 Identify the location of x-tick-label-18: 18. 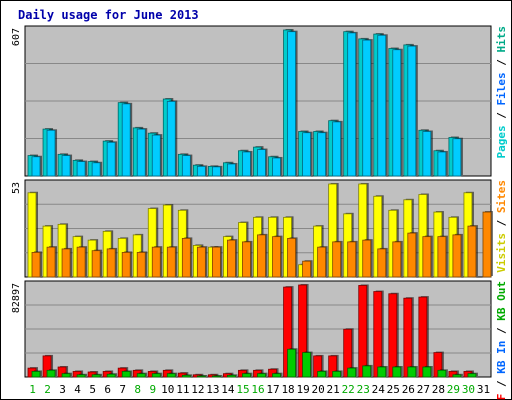
(287, 389).